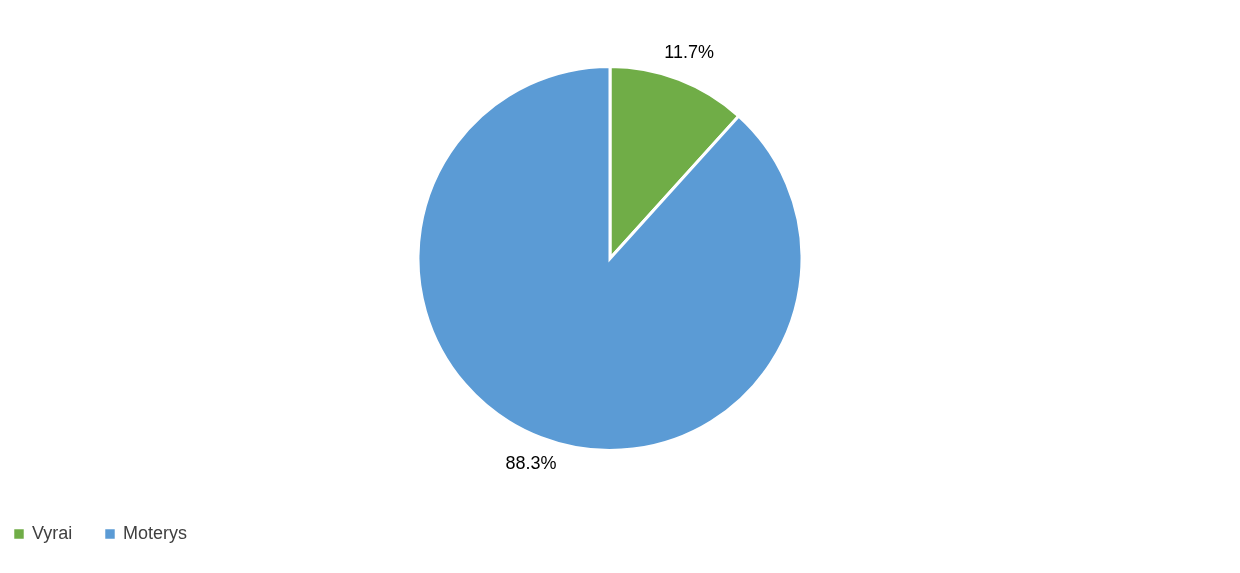 The image size is (1240, 573). I want to click on legend-label: Vyrai, so click(52, 533).